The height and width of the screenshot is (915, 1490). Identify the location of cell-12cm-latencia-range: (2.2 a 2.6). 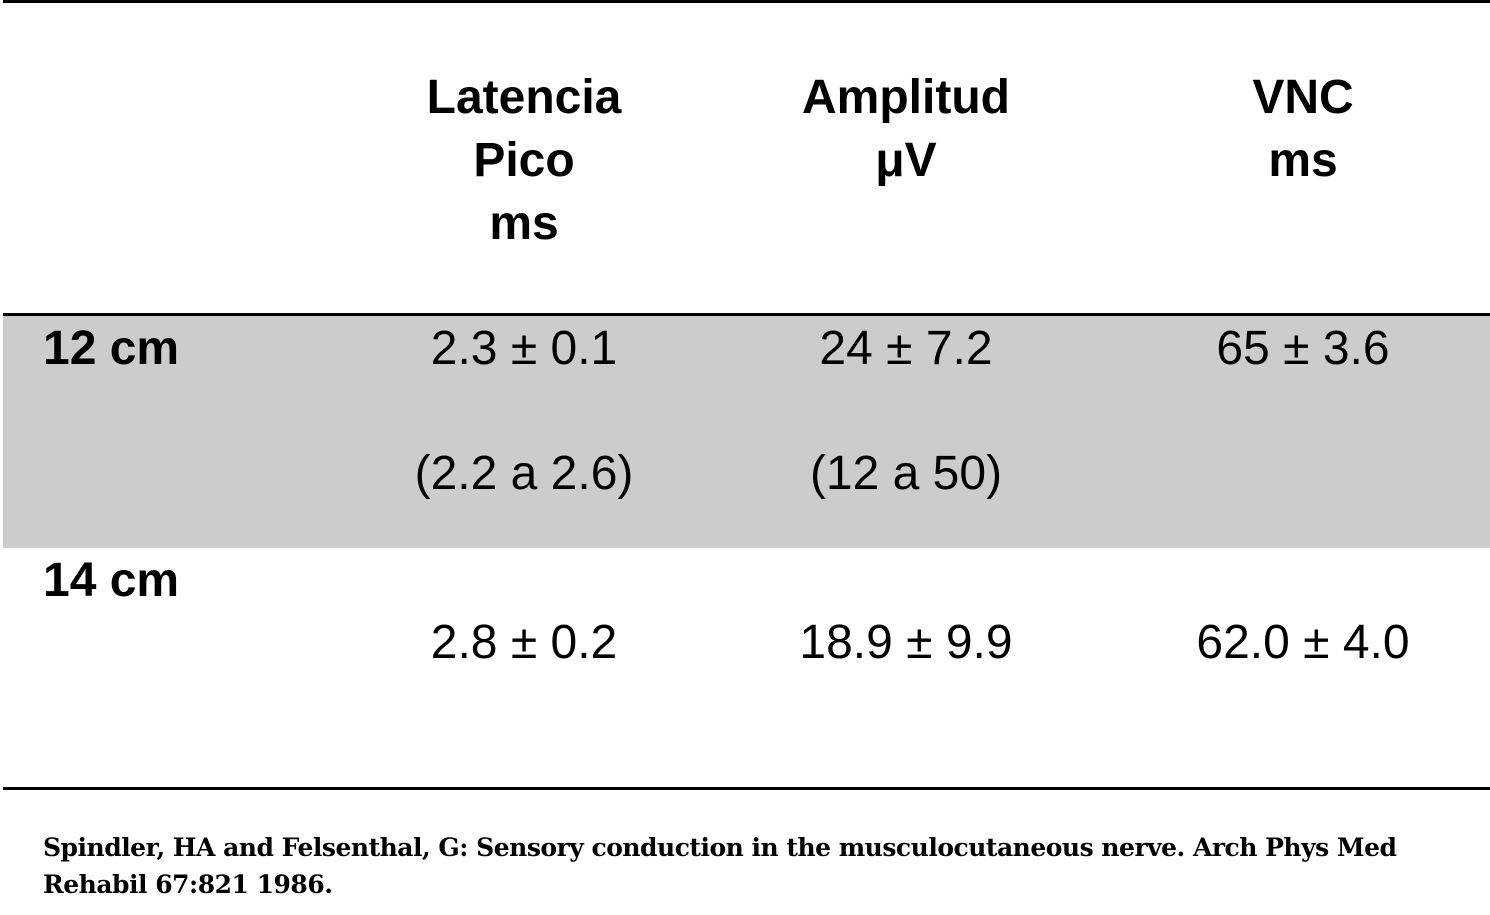
(524, 473).